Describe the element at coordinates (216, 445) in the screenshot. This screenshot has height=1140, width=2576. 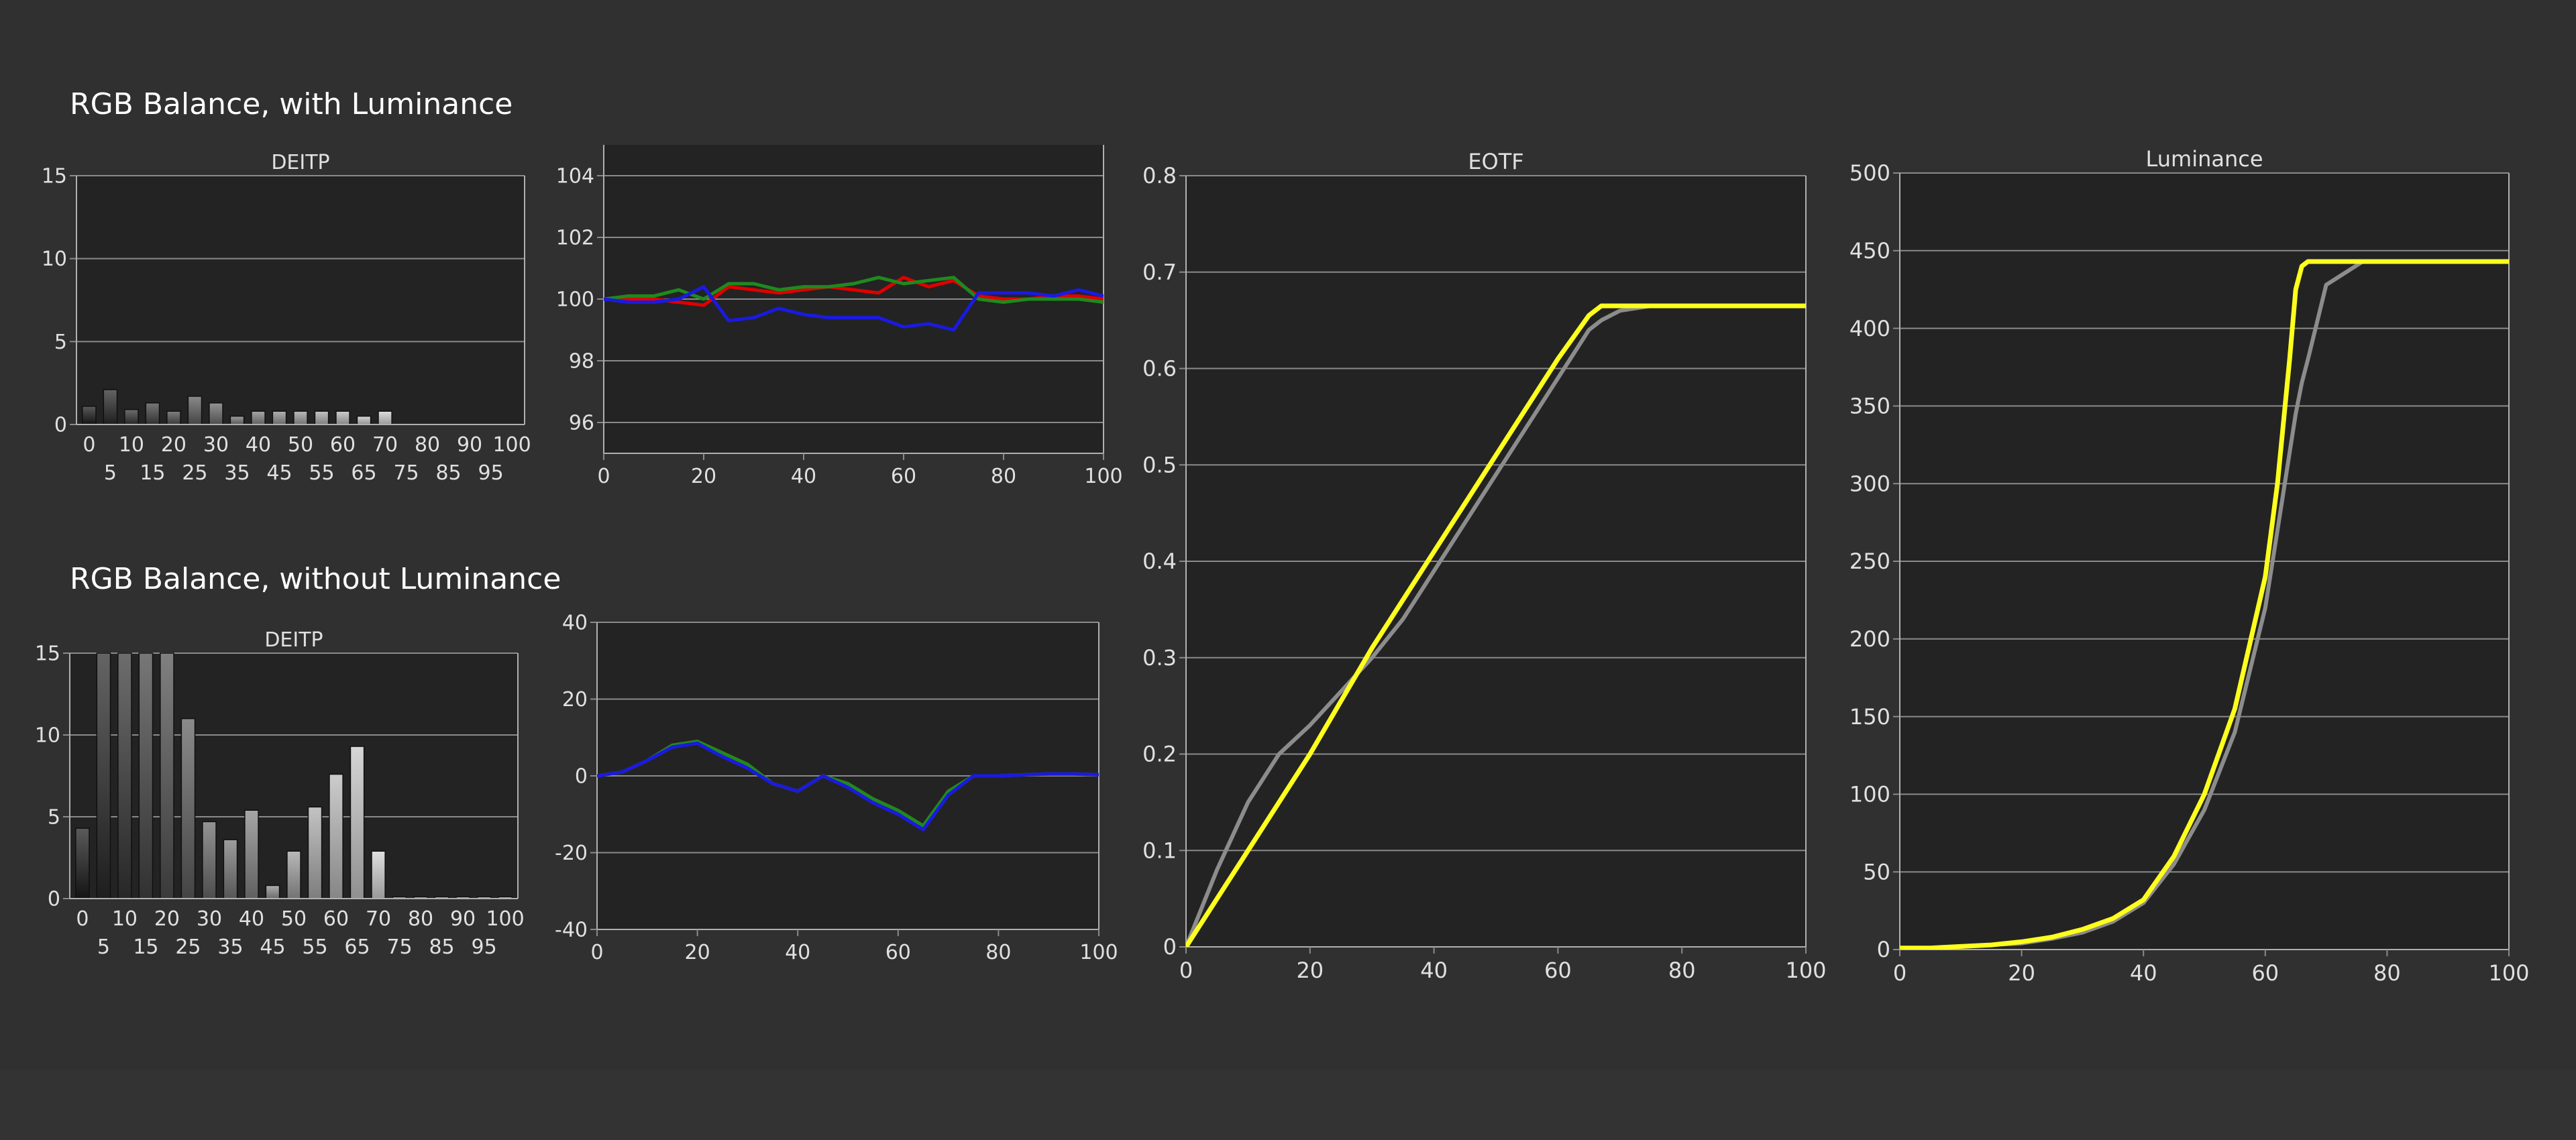
I see `deitp_with-xtick-label: 30` at that location.